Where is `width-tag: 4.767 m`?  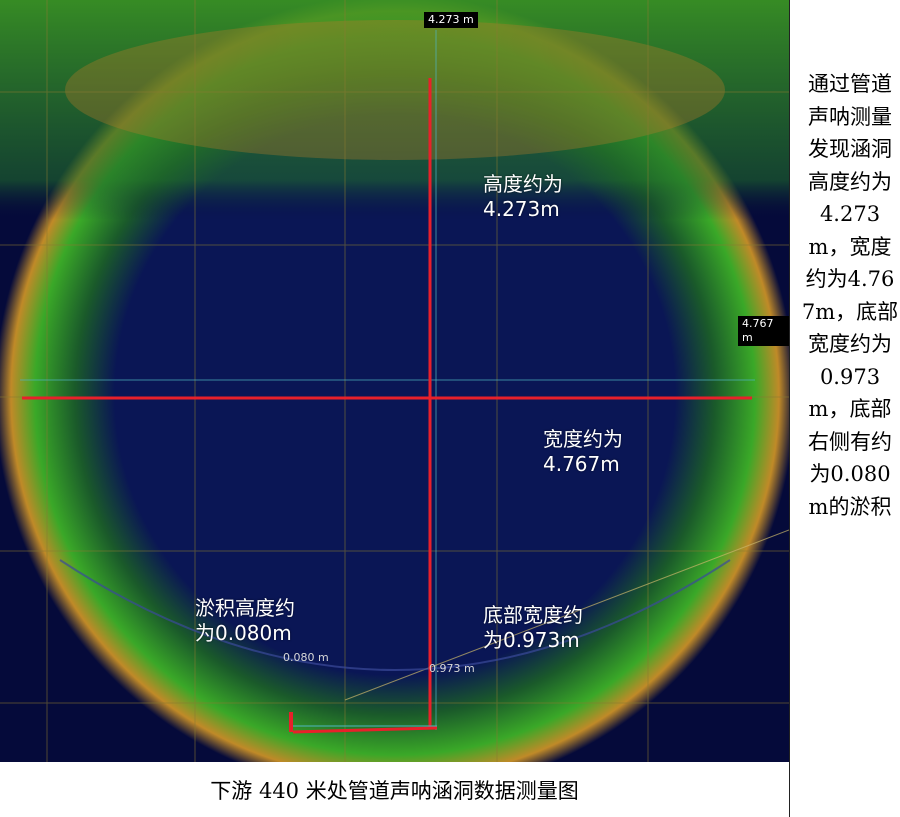
width-tag: 4.767 m is located at coordinates (763, 331).